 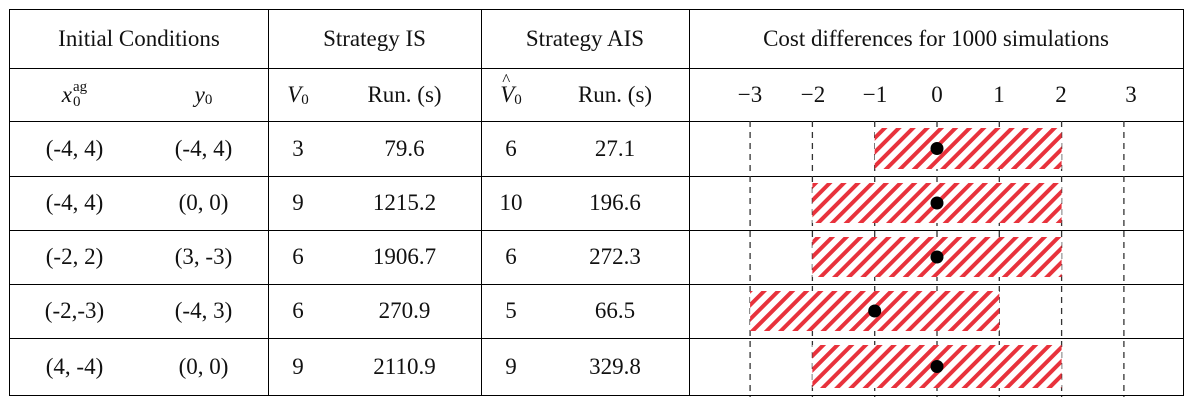 I want to click on vhat-subscript: 0, so click(x=518, y=100).